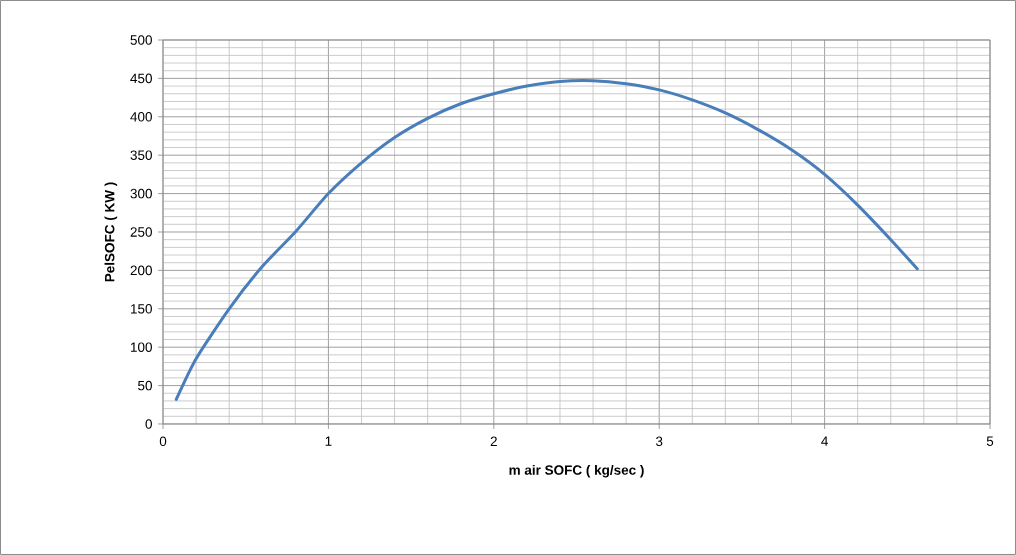 The height and width of the screenshot is (555, 1016). I want to click on x-tick-label: 4, so click(824, 441).